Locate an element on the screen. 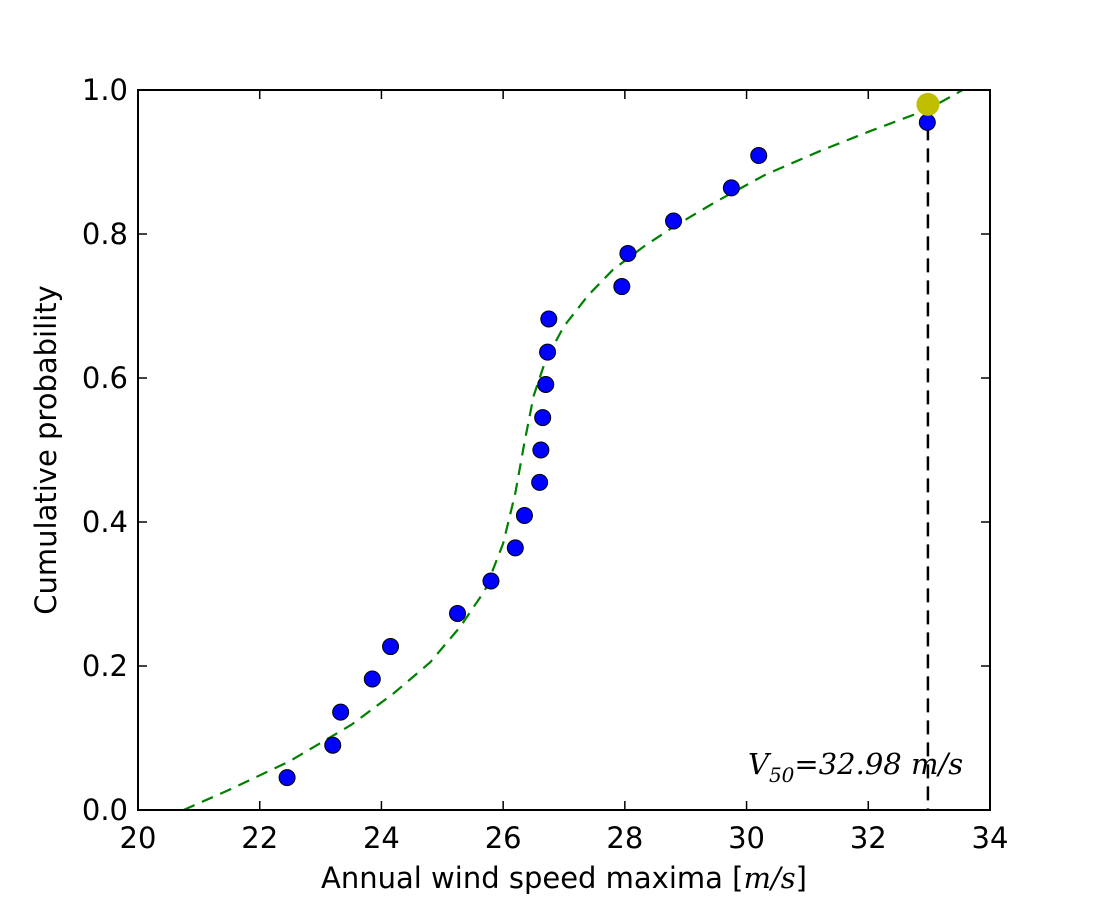  y-tick-label: 0.8 is located at coordinates (105, 234).